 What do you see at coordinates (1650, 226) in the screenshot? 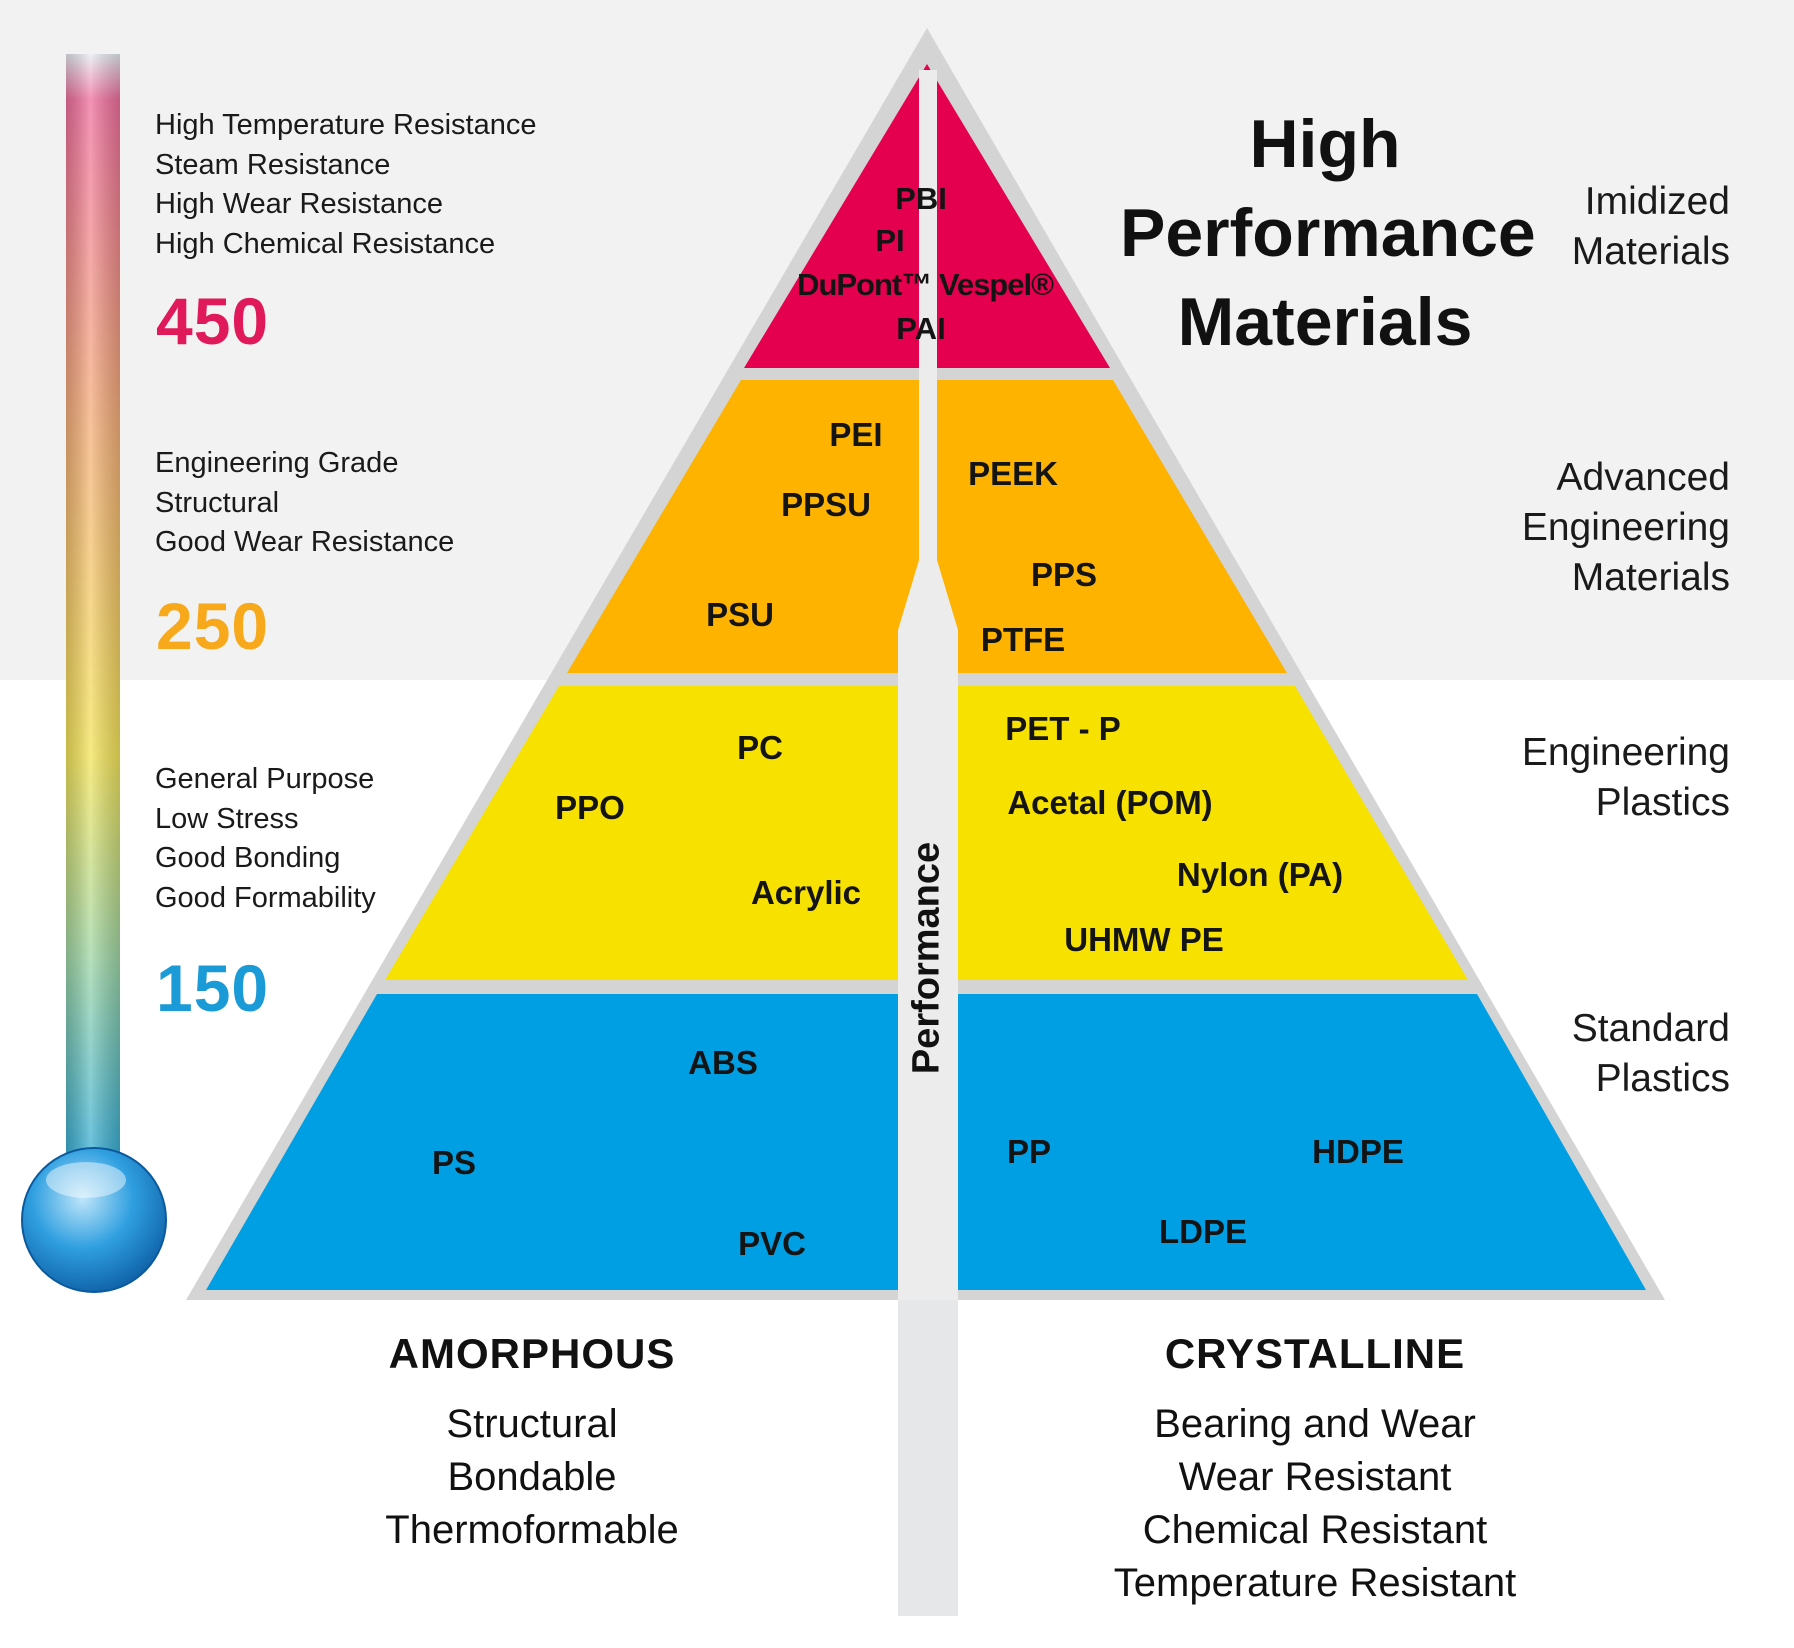
I see `tier-label-imidized: Imidized Materials` at bounding box center [1650, 226].